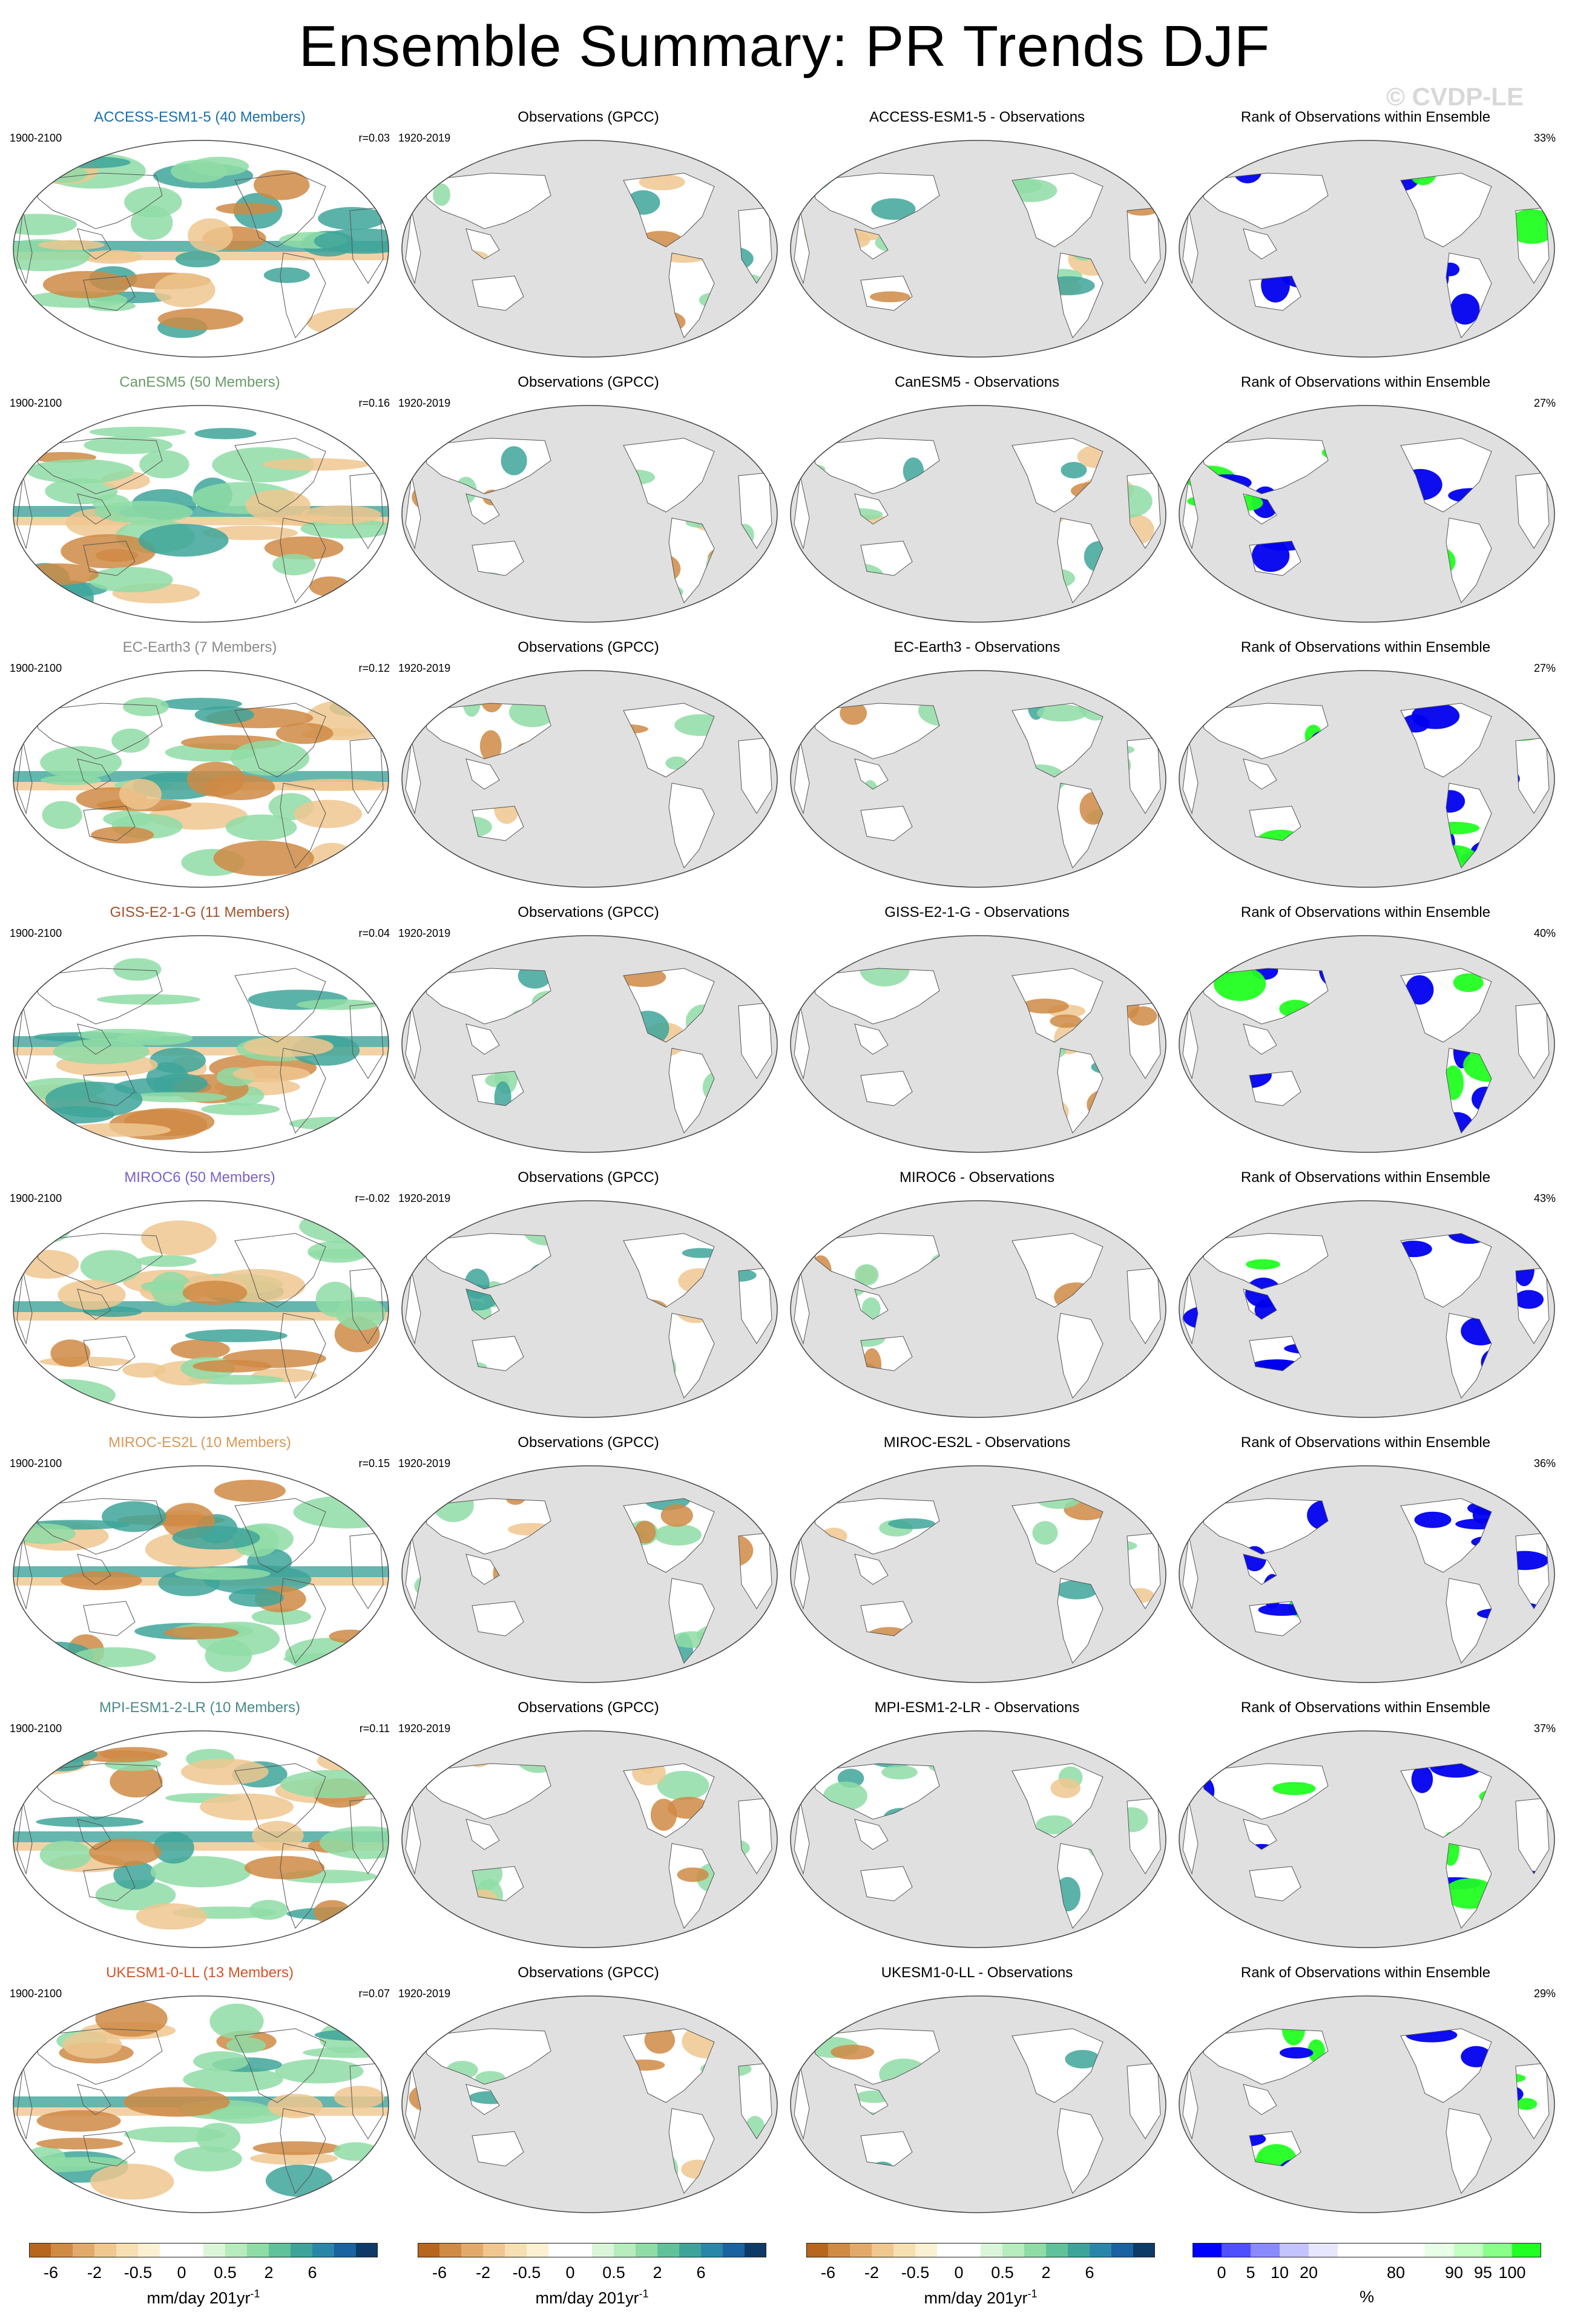 This screenshot has height=2324, width=1569. I want to click on rank-panel: Rank of Observations within Ensemble 37%, so click(1365, 1826).